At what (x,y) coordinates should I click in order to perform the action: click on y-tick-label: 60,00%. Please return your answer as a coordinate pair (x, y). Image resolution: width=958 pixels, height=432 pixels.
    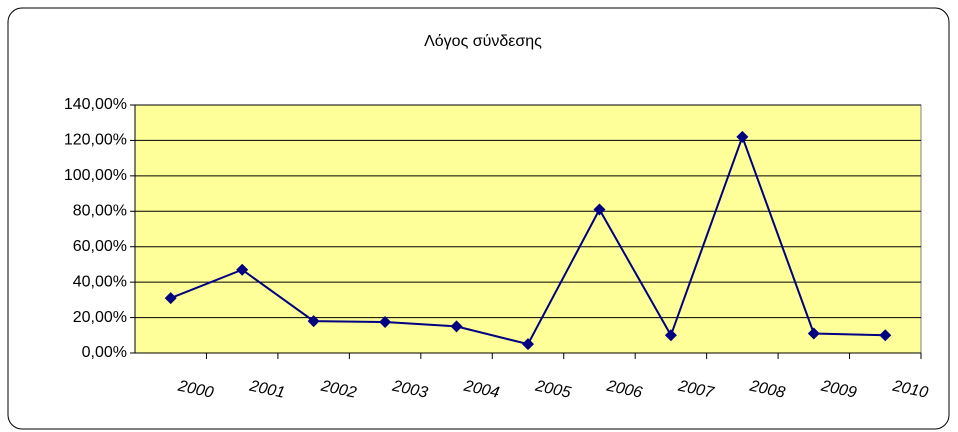
    Looking at the image, I should click on (100, 246).